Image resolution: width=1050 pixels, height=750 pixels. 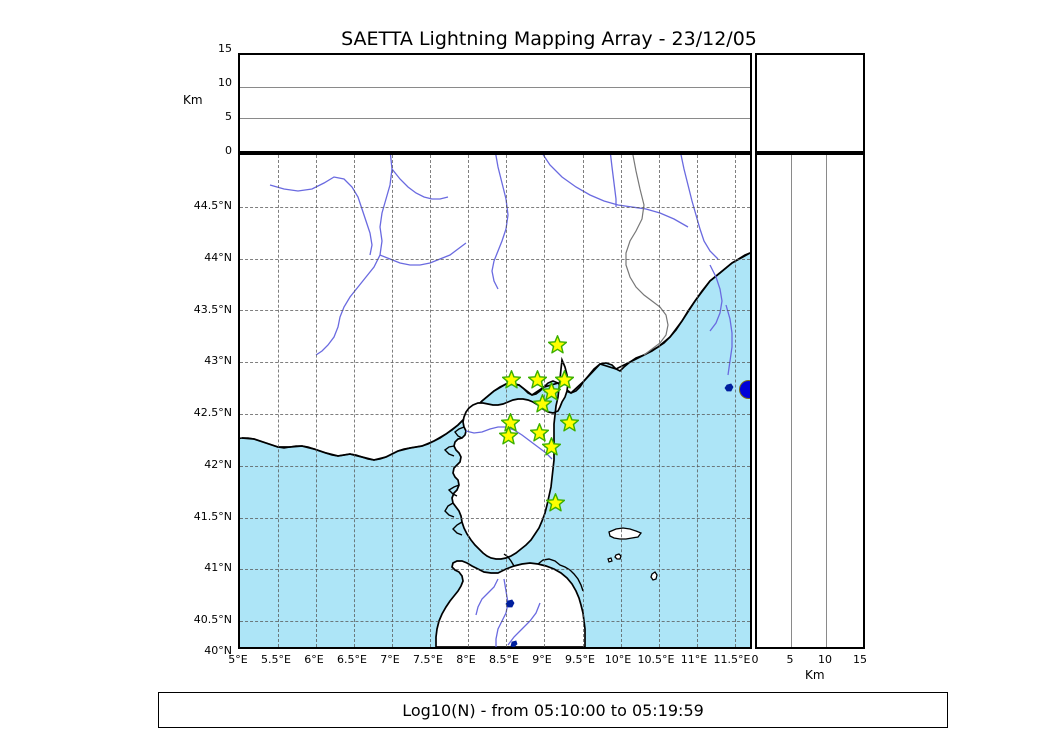 What do you see at coordinates (218, 464) in the screenshot?
I see `lat-tick-42: 42°N` at bounding box center [218, 464].